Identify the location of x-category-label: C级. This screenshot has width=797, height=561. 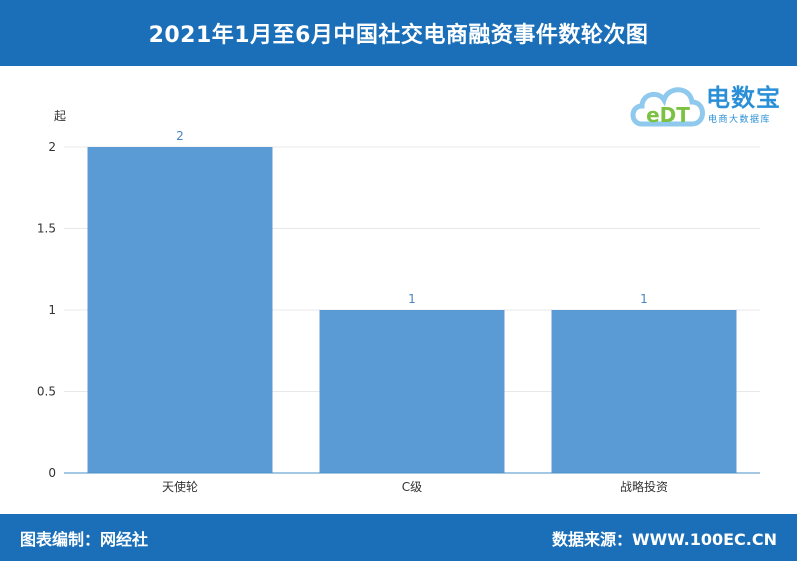
(412, 487).